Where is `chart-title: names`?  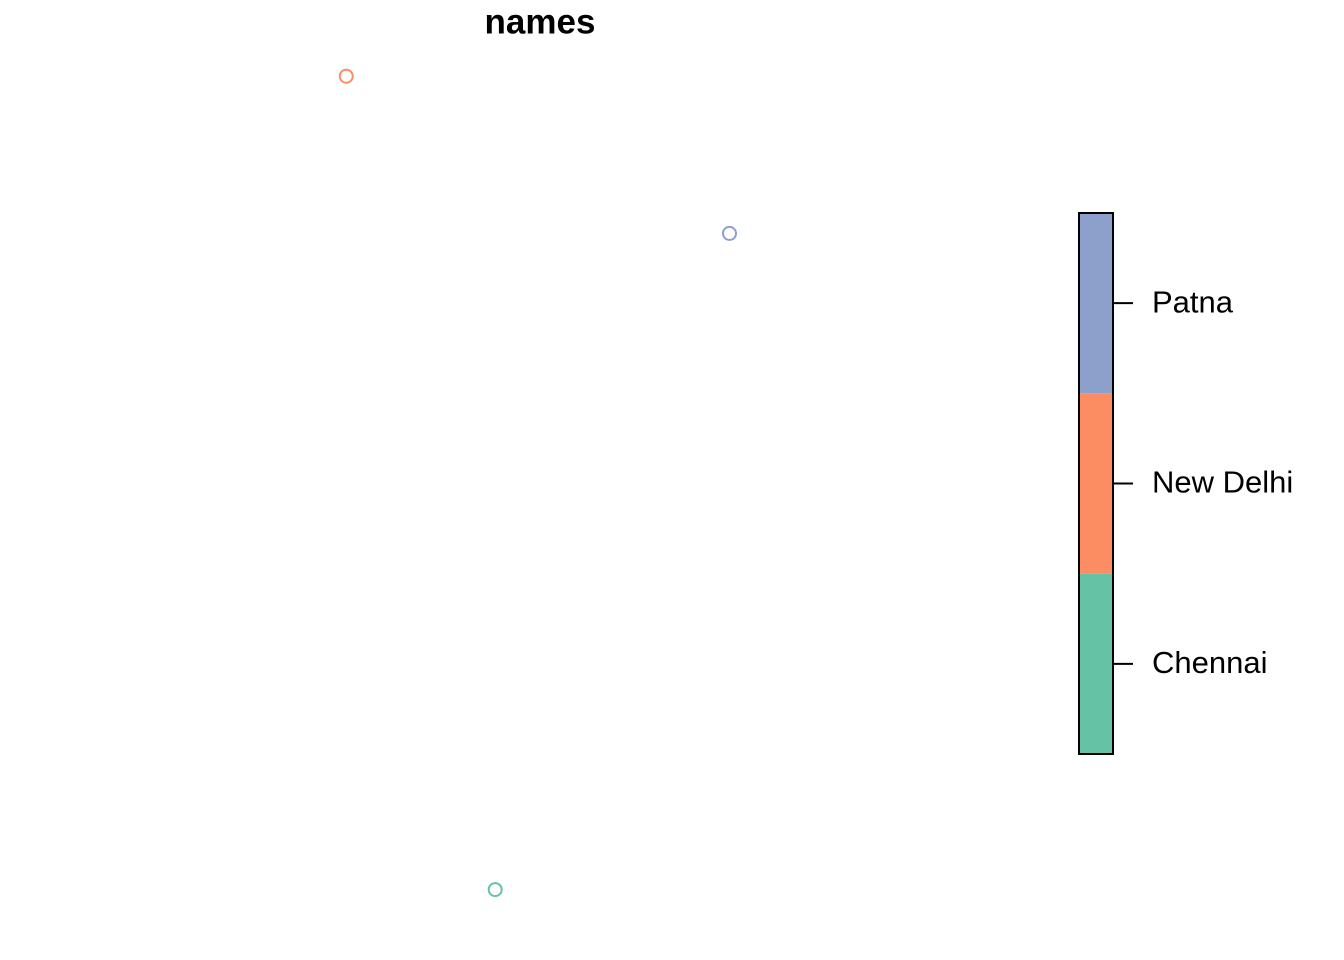 chart-title: names is located at coordinates (540, 21).